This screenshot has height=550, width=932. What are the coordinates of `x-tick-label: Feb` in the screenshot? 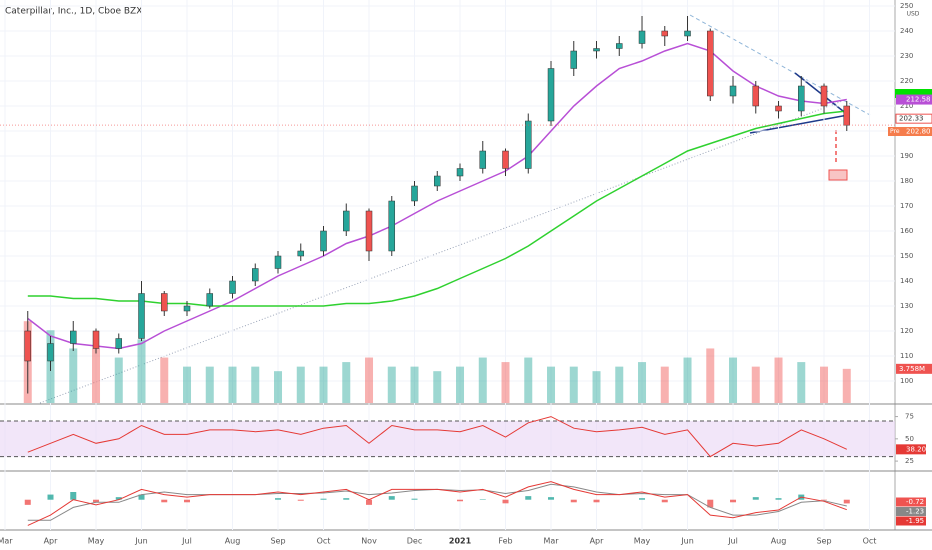 It's located at (505, 541).